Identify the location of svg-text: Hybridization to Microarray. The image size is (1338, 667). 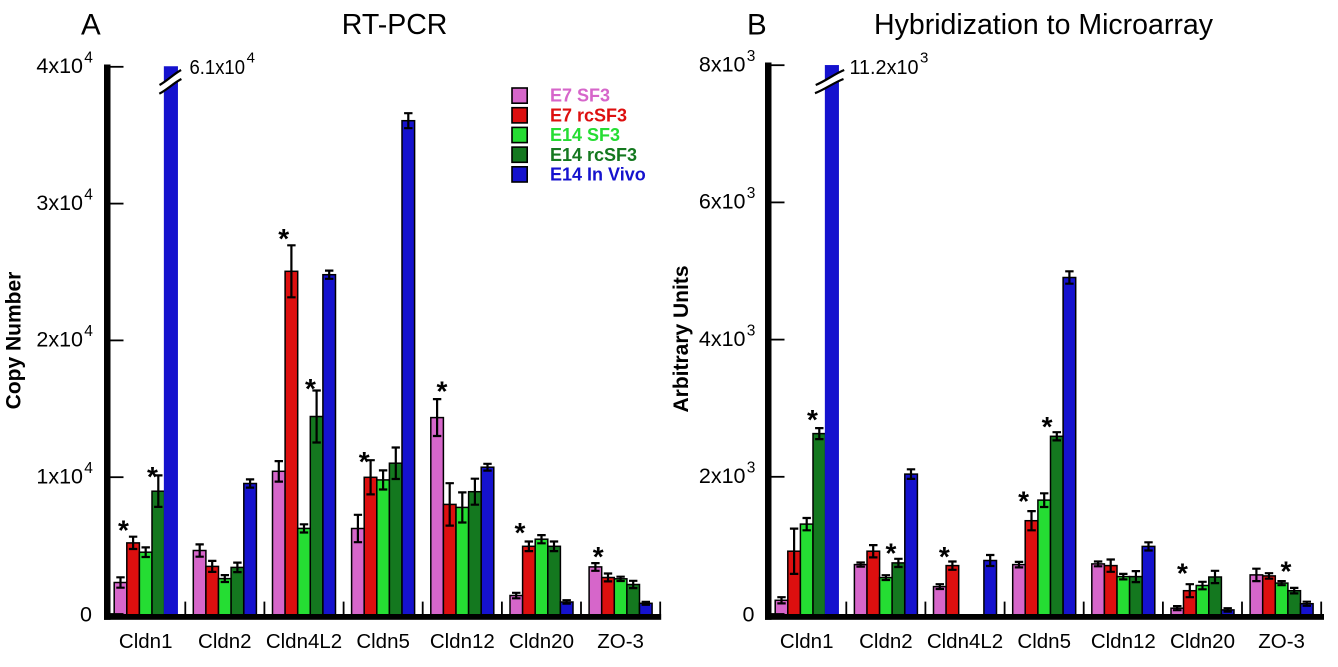
(1044, 25).